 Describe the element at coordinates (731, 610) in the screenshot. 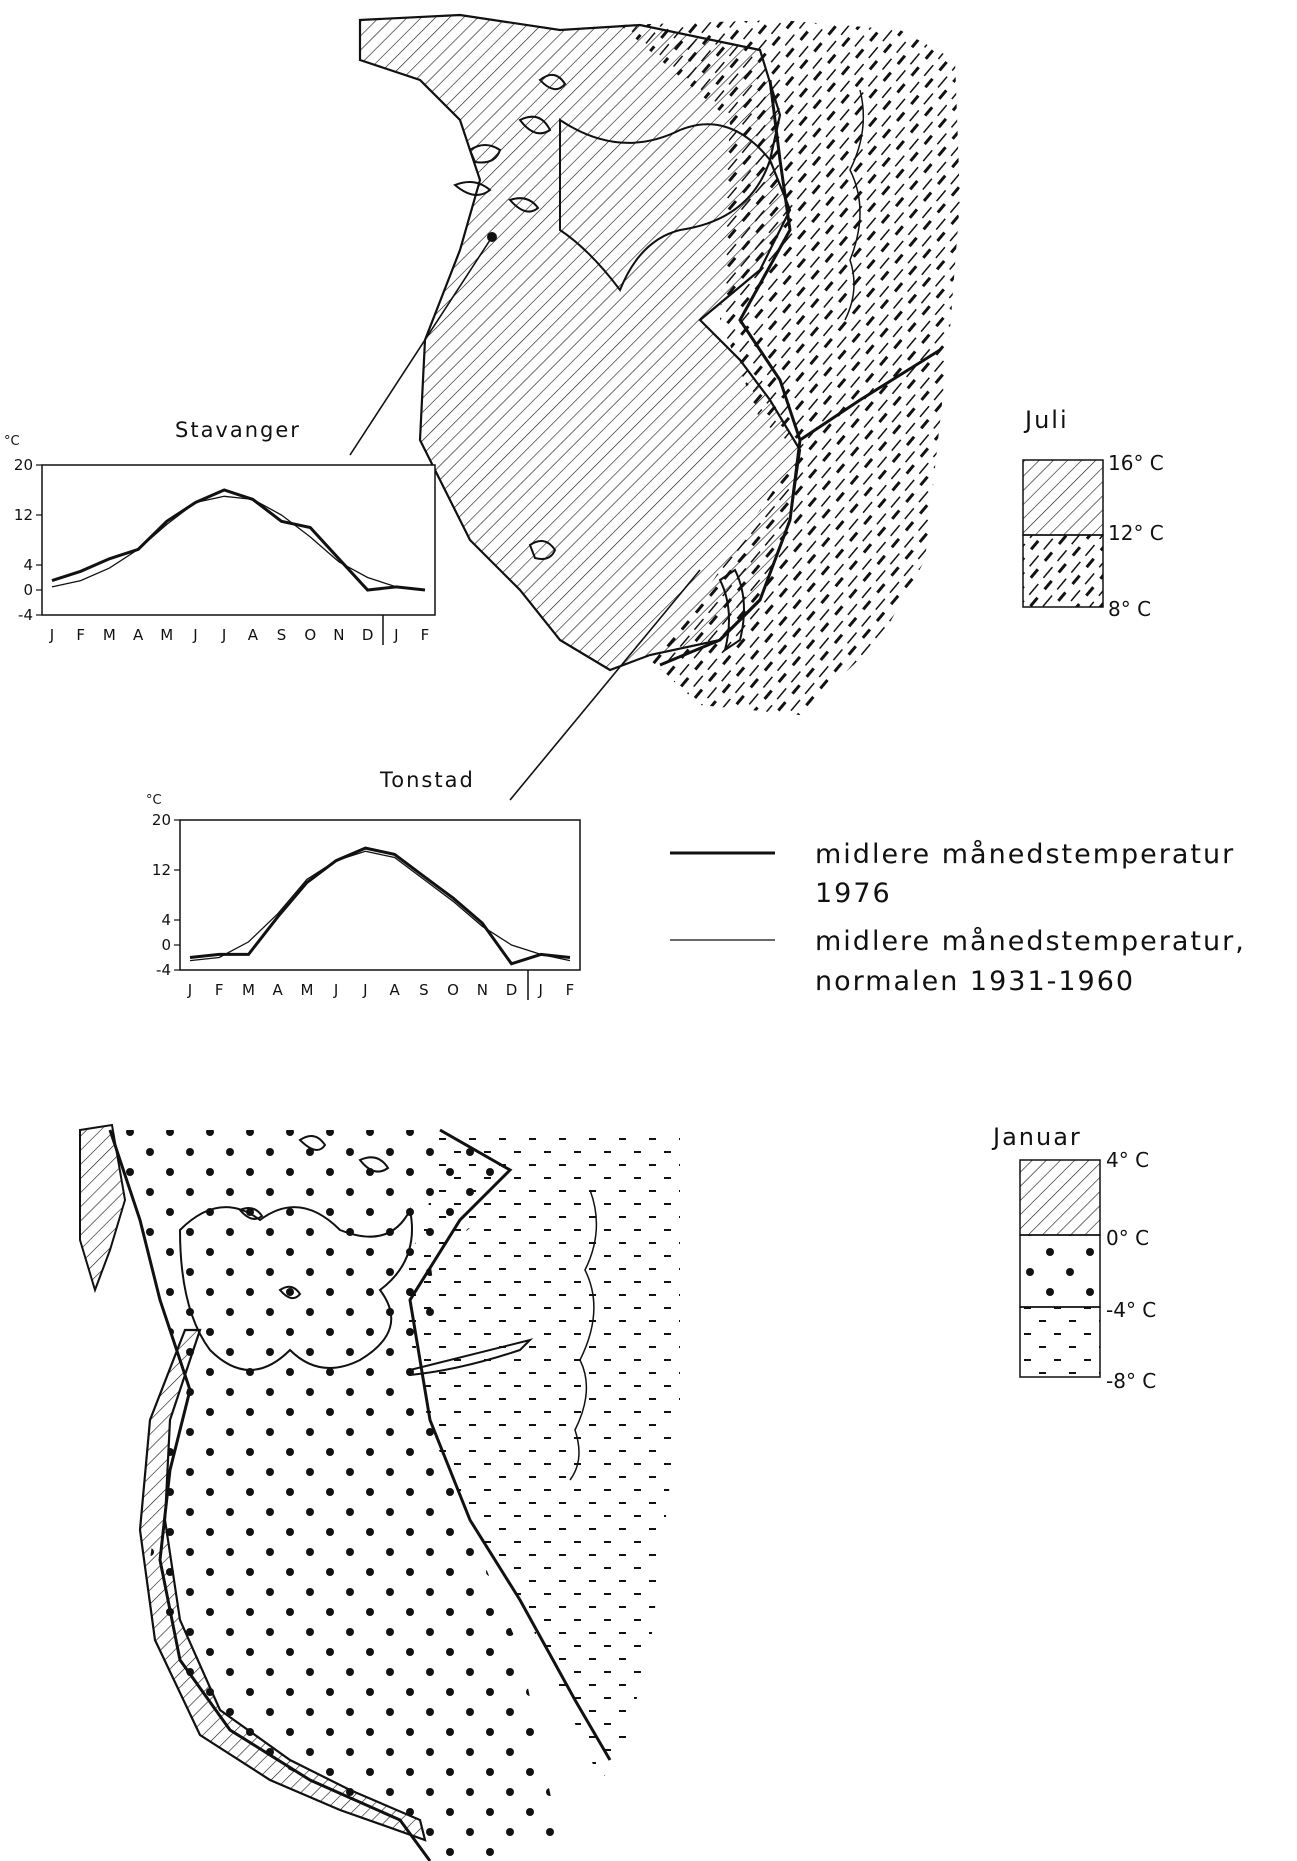

I see `july-small-loop` at that location.